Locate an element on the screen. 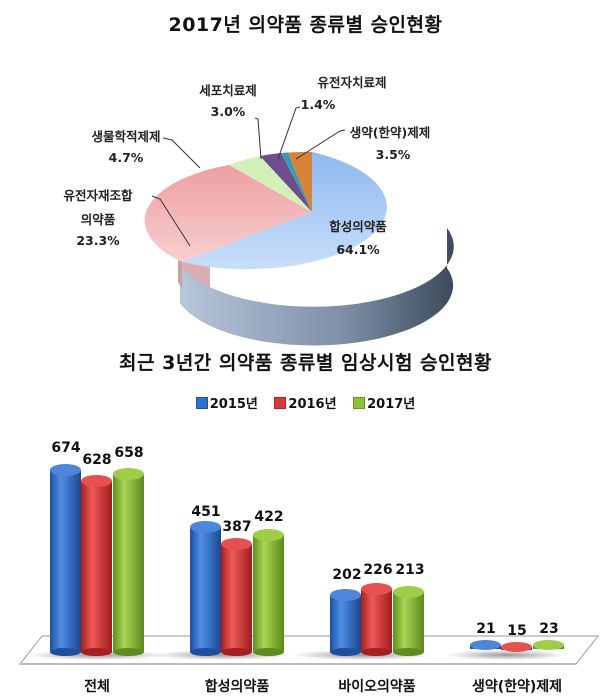  legend-swatch-green-icon is located at coordinates (359, 403).